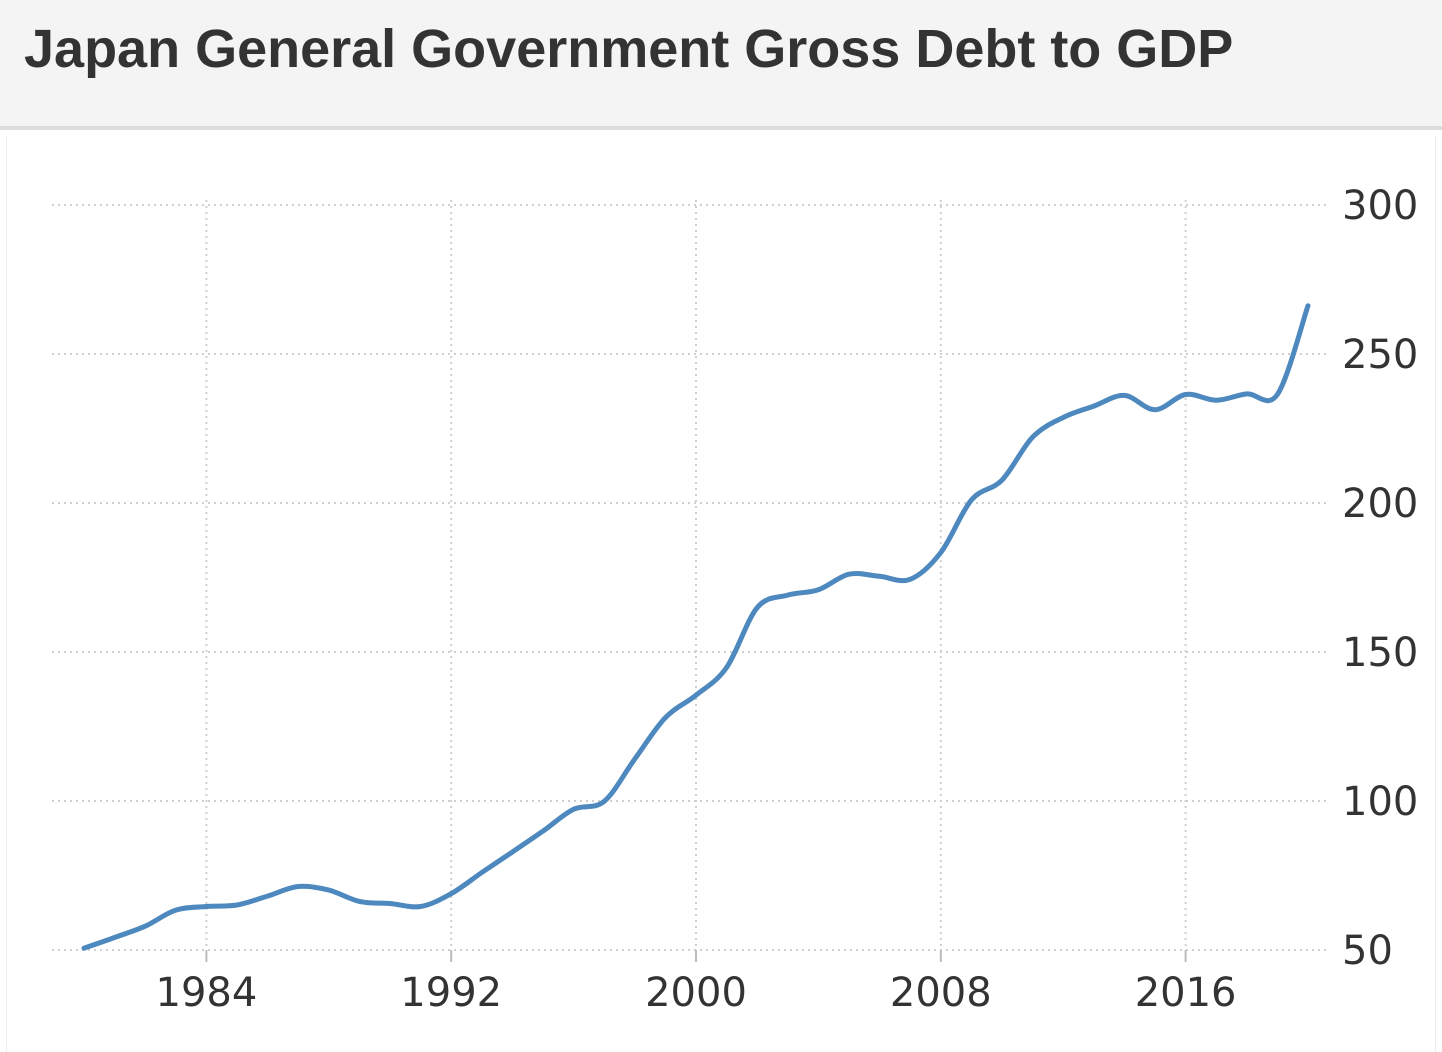 This screenshot has height=1052, width=1442. Describe the element at coordinates (207, 993) in the screenshot. I see `x-tick-label: 1984` at that location.